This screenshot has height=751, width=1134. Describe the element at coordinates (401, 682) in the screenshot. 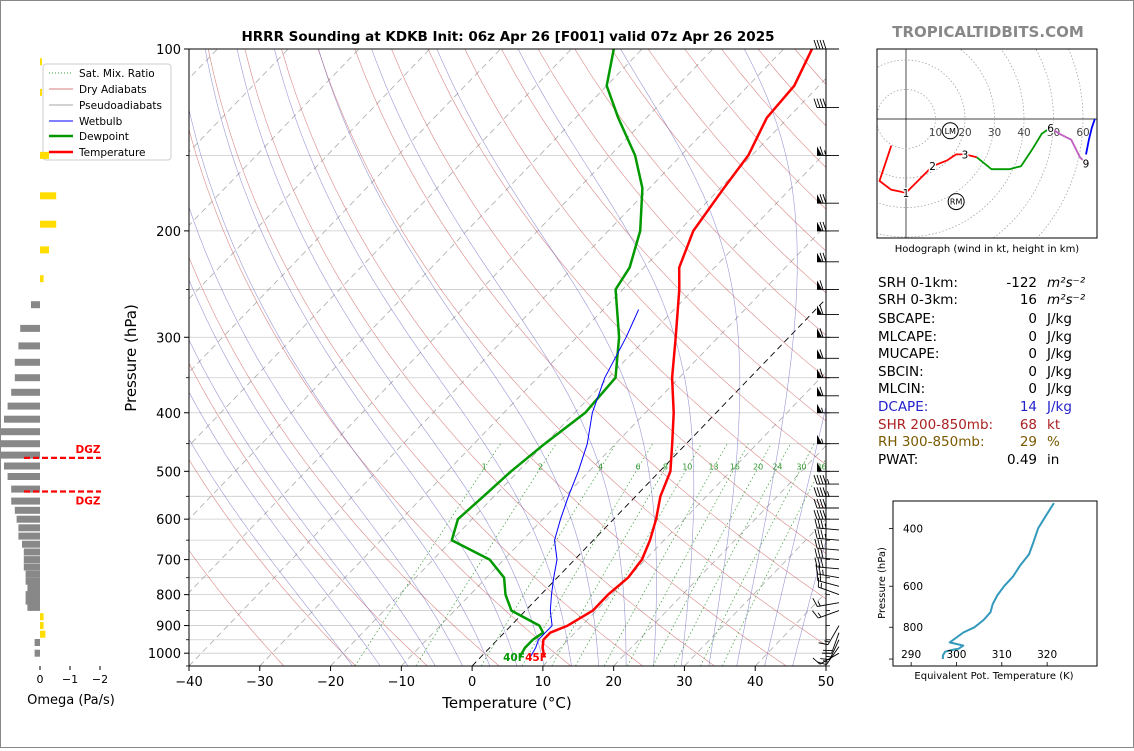

I see `skewt-xtick-label: −10` at that location.